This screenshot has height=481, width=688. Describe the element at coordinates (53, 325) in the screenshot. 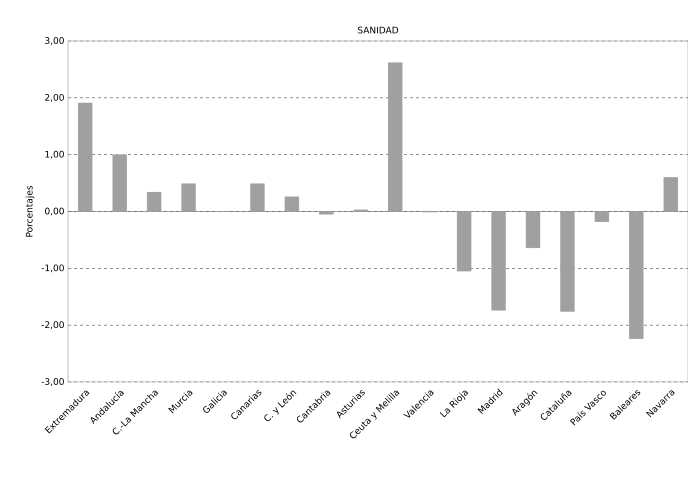

I see `y-tick-label: -2,00` at that location.